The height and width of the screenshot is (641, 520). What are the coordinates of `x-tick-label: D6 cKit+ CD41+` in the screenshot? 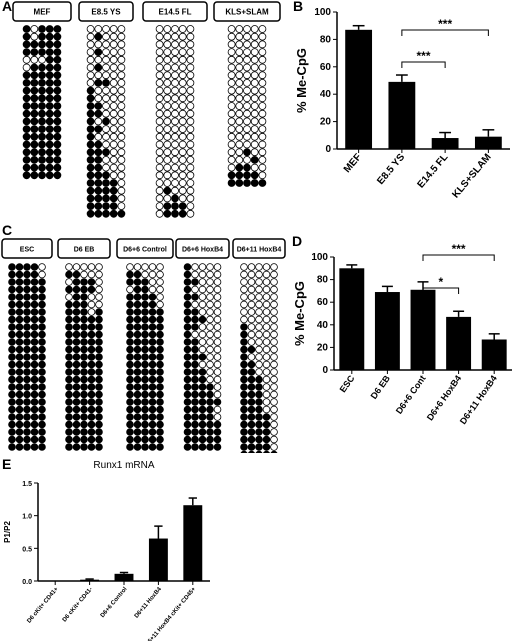 It's located at (43, 605).